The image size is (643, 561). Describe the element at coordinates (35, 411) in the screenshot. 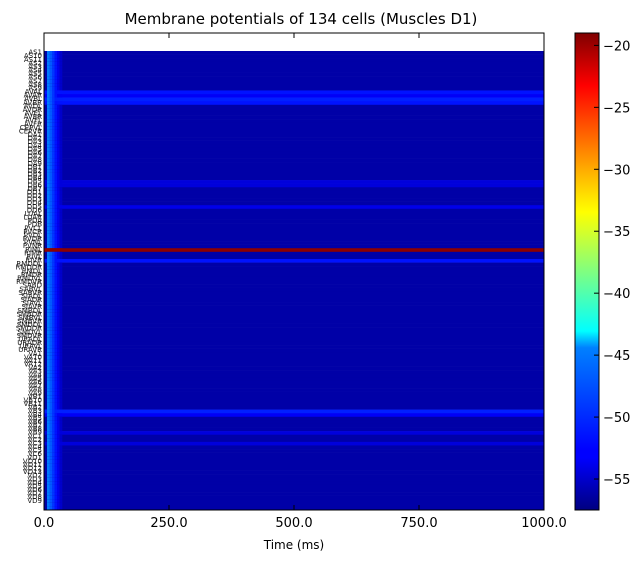

I see `y-tick-label: VB3` at that location.